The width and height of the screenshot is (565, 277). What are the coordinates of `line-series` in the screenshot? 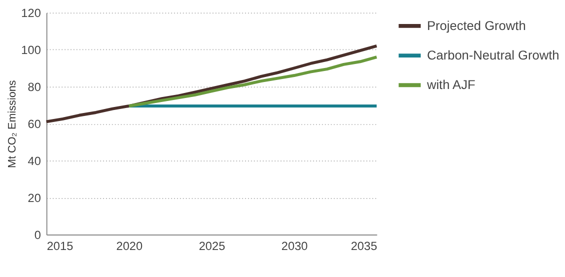 It's located at (252, 82).